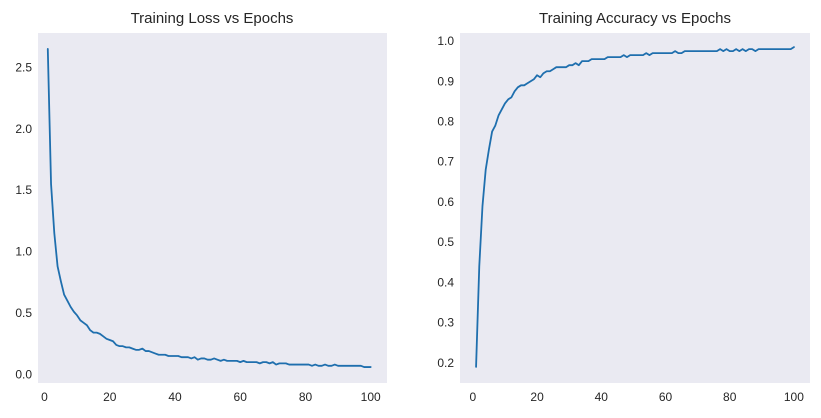 The image size is (821, 418). What do you see at coordinates (23, 252) in the screenshot?
I see `loss-y-tick-label: 1.0` at bounding box center [23, 252].